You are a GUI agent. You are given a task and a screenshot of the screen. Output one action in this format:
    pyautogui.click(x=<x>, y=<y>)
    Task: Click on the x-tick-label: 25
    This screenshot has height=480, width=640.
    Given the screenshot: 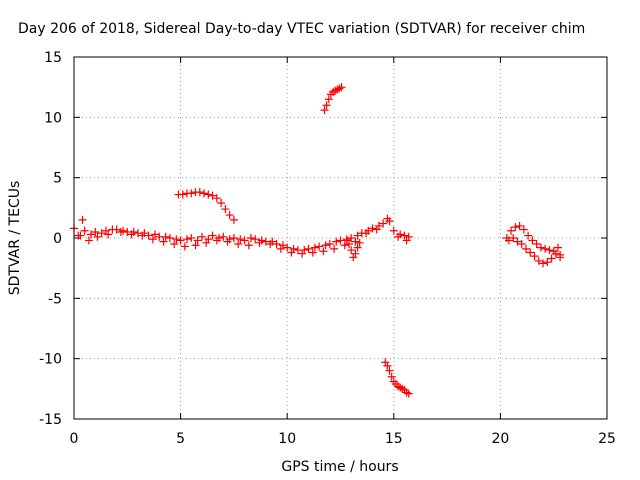 What is the action you would take?
    pyautogui.click(x=607, y=439)
    